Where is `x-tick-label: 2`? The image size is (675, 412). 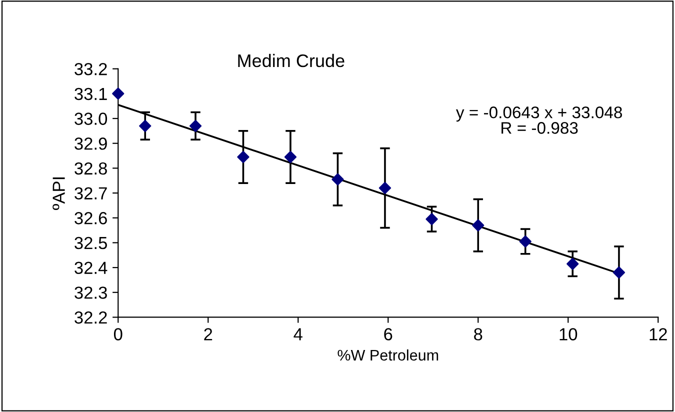 x-tick-label: 2 is located at coordinates (208, 334).